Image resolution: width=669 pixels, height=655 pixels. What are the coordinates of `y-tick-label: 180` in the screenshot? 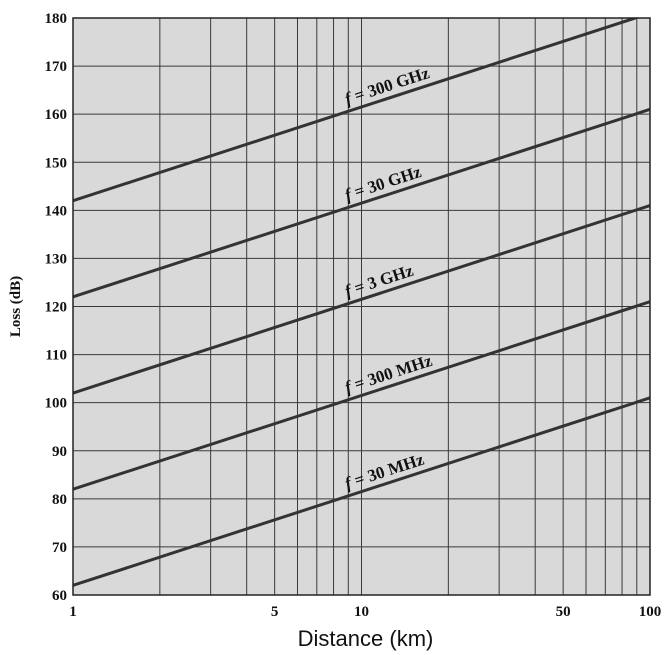 It's located at (56, 19).